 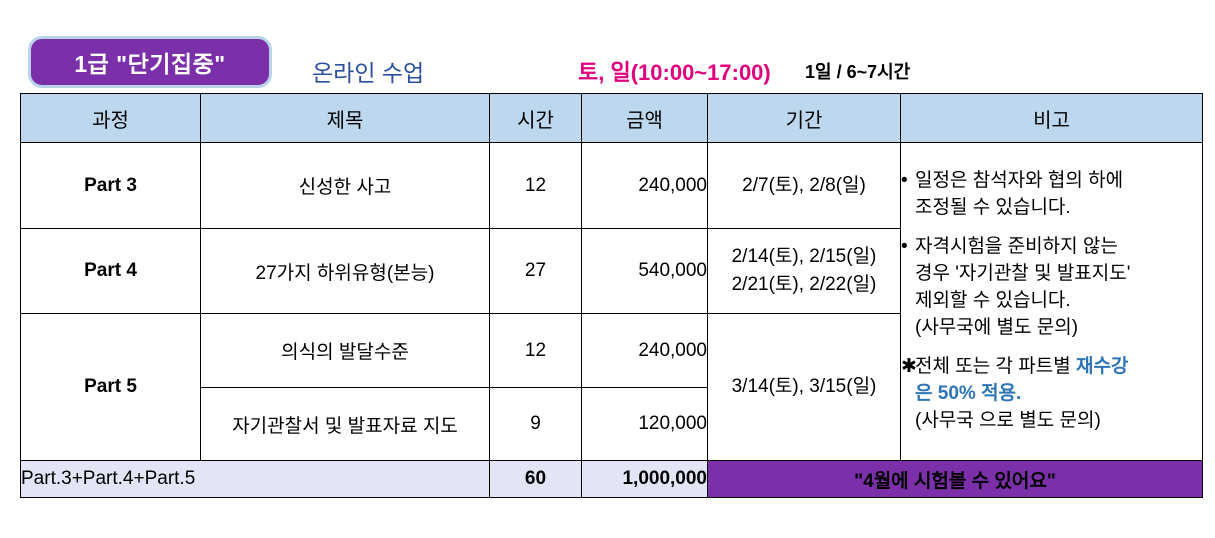 I want to click on table-row: 자기관찰서 및 발표자료 지도 9 120,000, so click(x=612, y=424).